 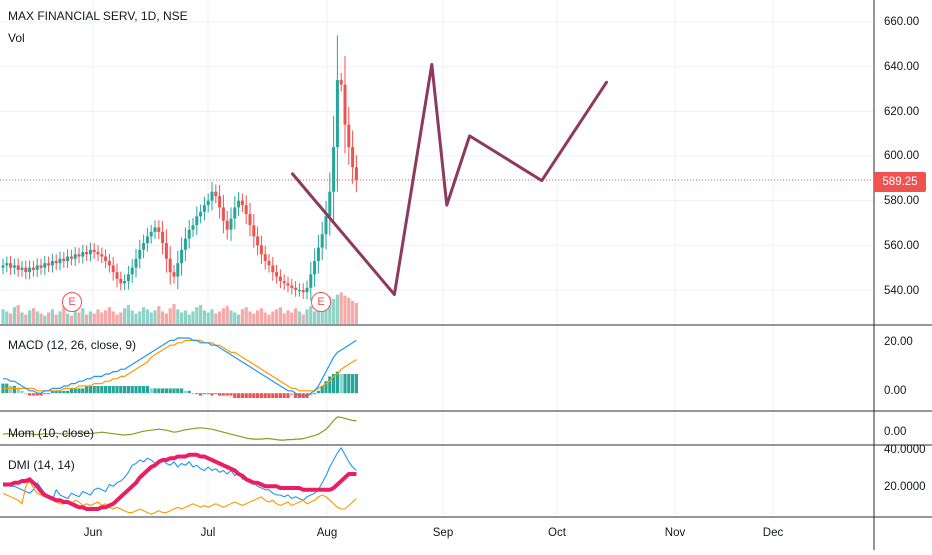 I want to click on macd-signal-line, so click(x=180, y=365).